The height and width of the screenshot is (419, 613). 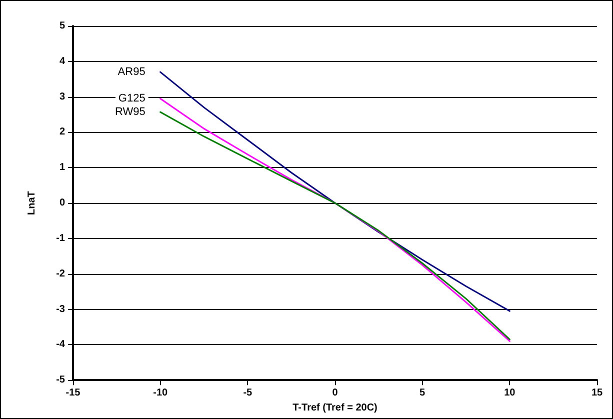 I want to click on x-axis-title: T-Tref (Tref = 20C), so click(x=335, y=408).